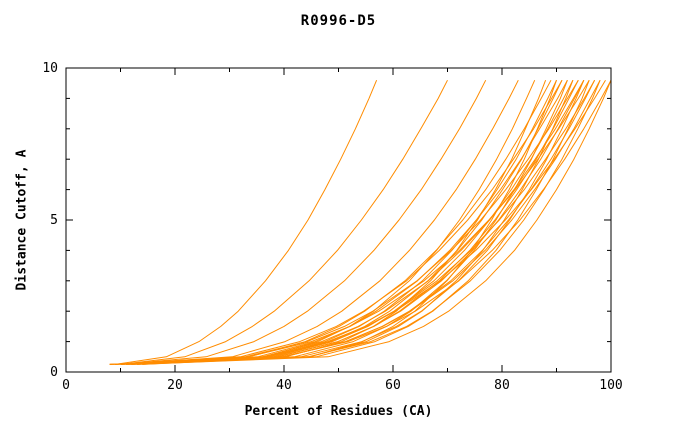 Image resolution: width=680 pixels, height=440 pixels. What do you see at coordinates (175, 385) in the screenshot?
I see `x-tick-label: 20` at bounding box center [175, 385].